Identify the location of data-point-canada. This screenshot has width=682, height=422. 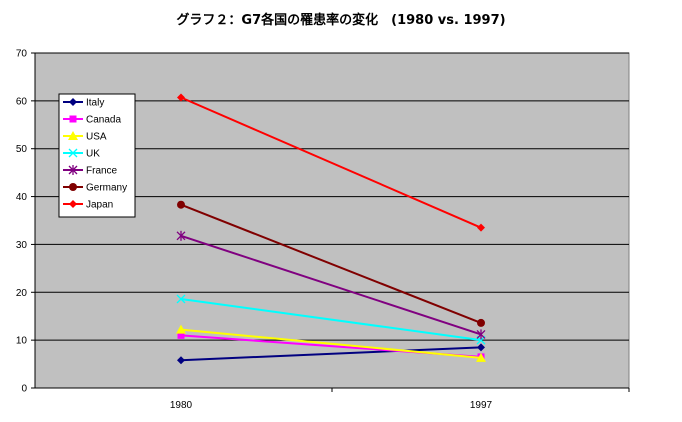
(181, 335).